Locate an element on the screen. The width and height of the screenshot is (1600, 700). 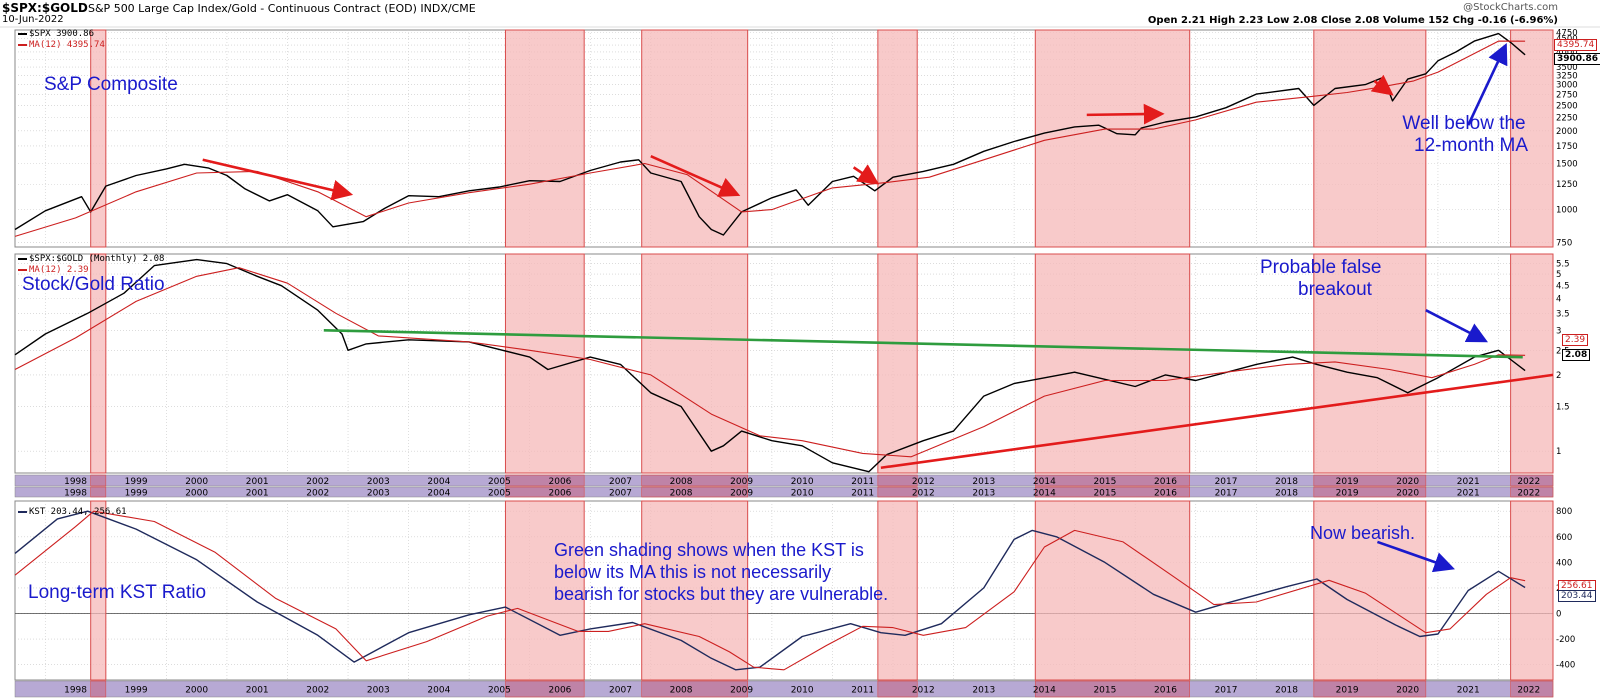
green-shading-line1: Green shading shows when the KST is is located at coordinates (709, 550).